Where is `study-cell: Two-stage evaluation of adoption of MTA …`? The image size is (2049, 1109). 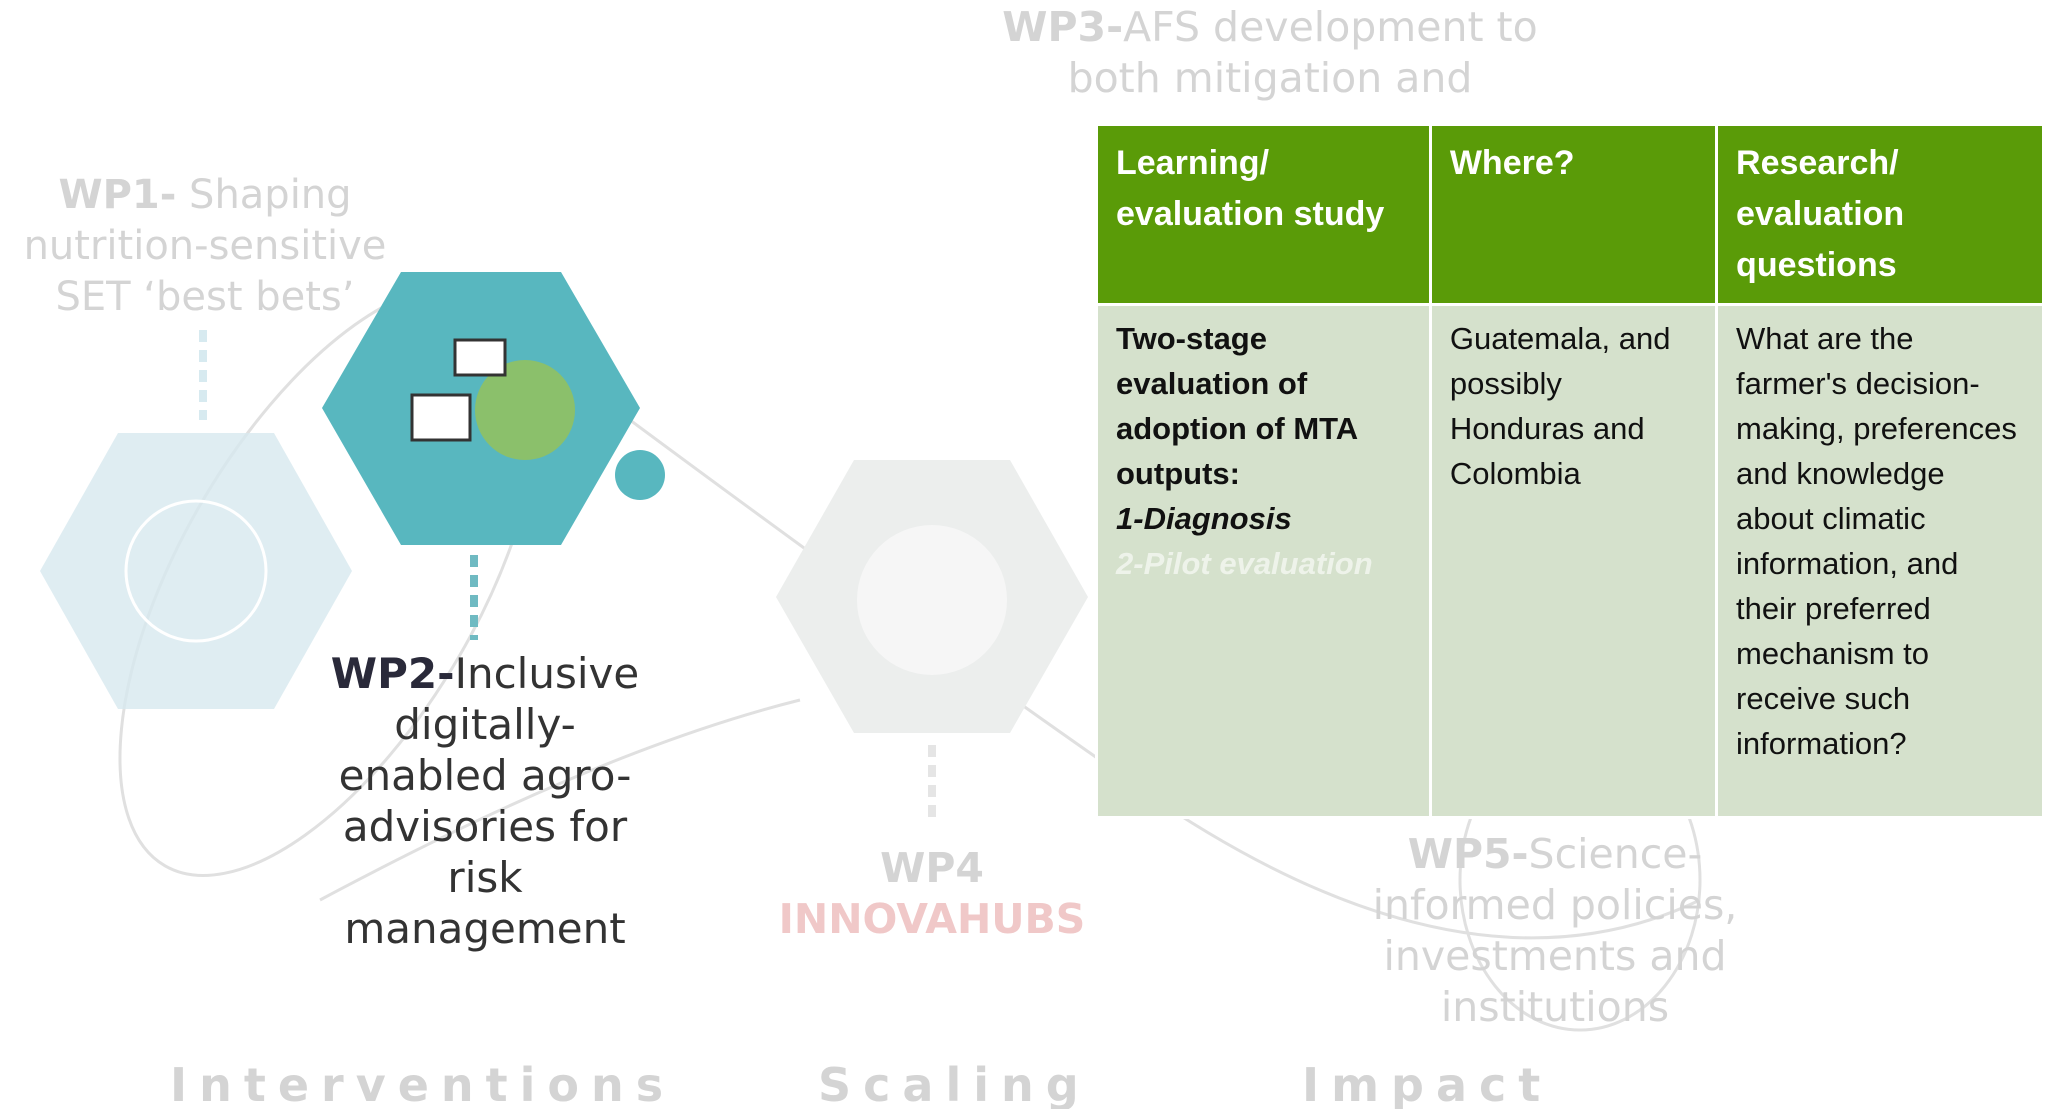 study-cell: Two-stage evaluation of adoption of MTA … is located at coordinates (1263, 561).